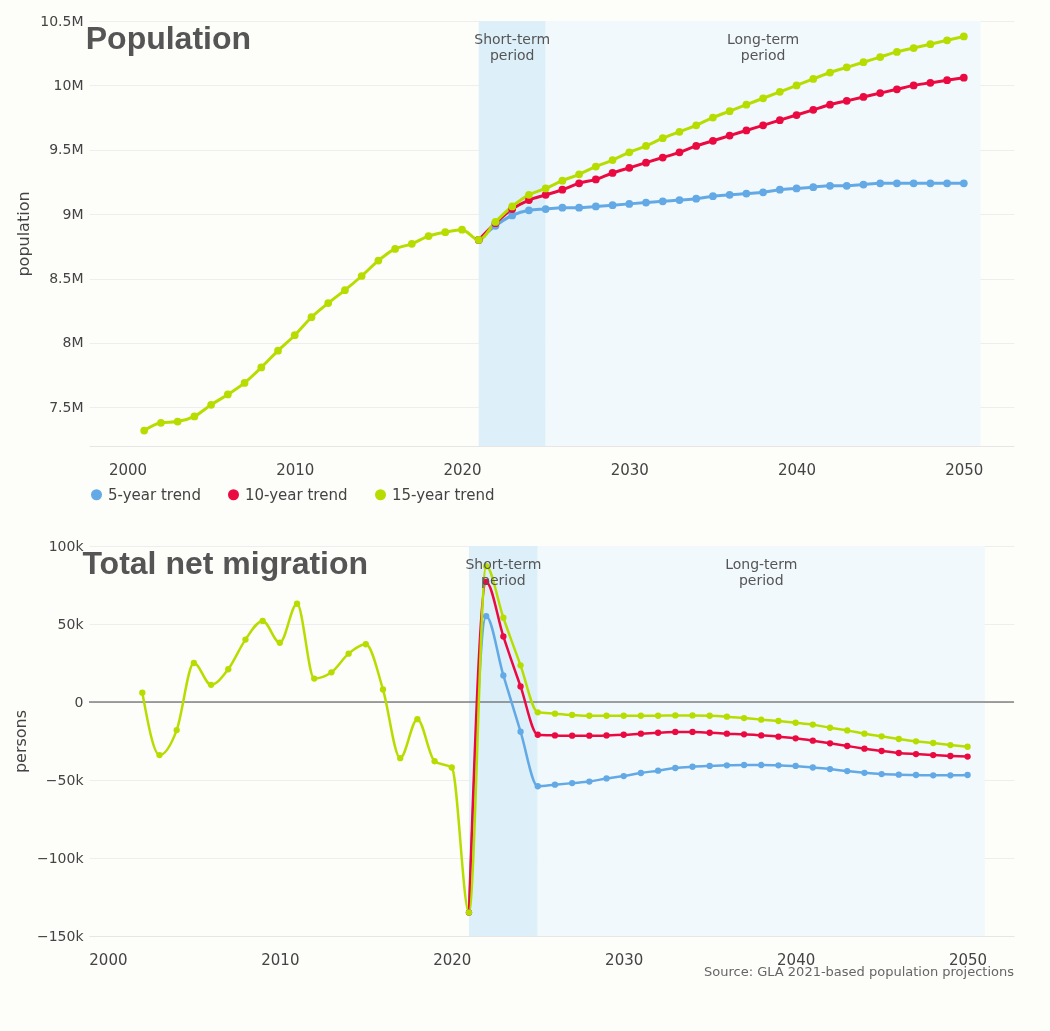  Describe the element at coordinates (68, 84) in the screenshot. I see `y-tick-label: 10M` at that location.